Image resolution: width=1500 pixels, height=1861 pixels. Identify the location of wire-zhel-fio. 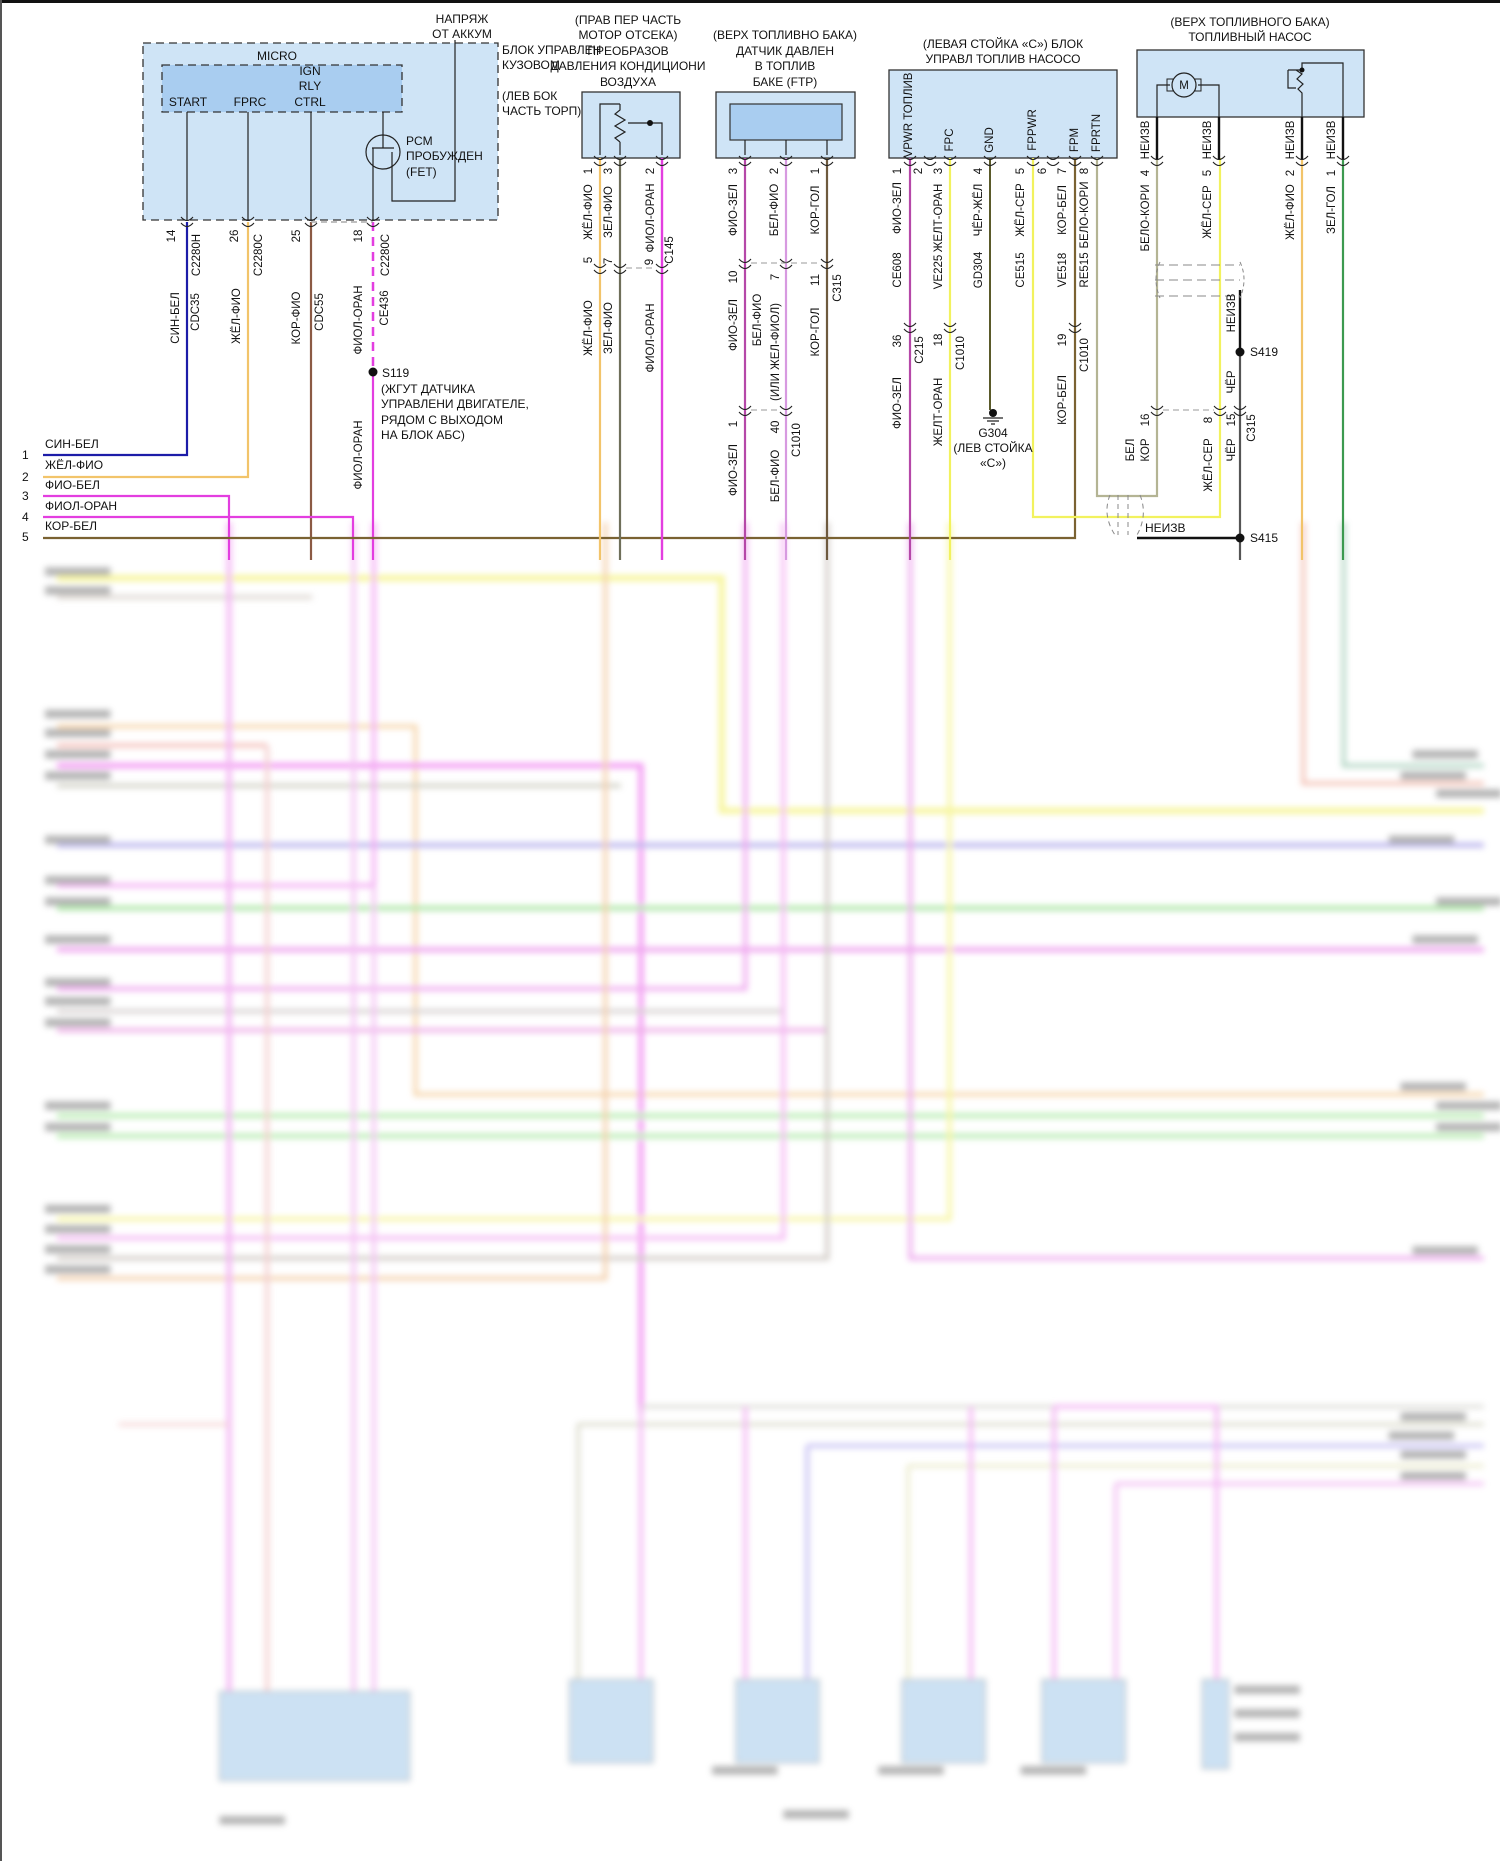
(146, 350).